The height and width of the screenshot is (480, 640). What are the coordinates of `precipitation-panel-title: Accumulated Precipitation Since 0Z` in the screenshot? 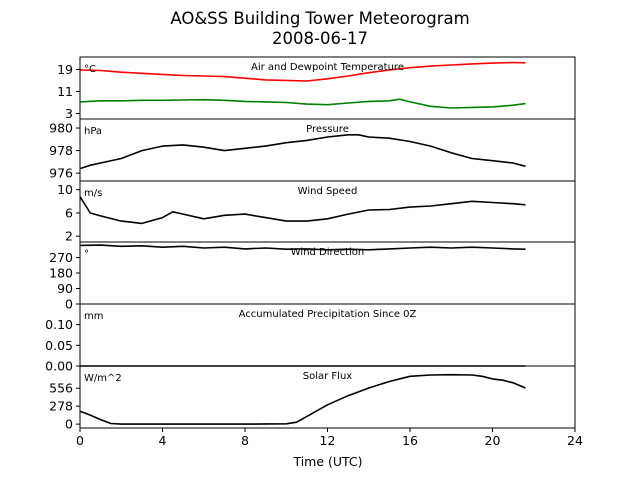 It's located at (328, 314).